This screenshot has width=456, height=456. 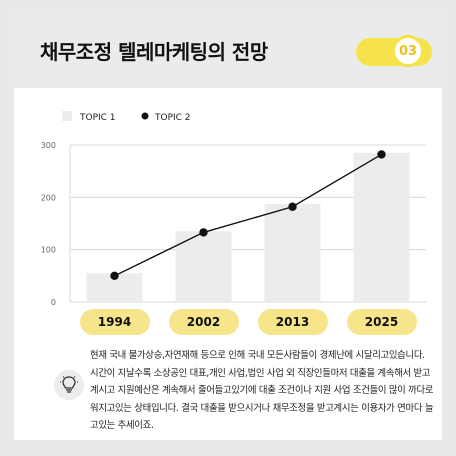 What do you see at coordinates (381, 322) in the screenshot?
I see `x-tick-label: 2025` at bounding box center [381, 322].